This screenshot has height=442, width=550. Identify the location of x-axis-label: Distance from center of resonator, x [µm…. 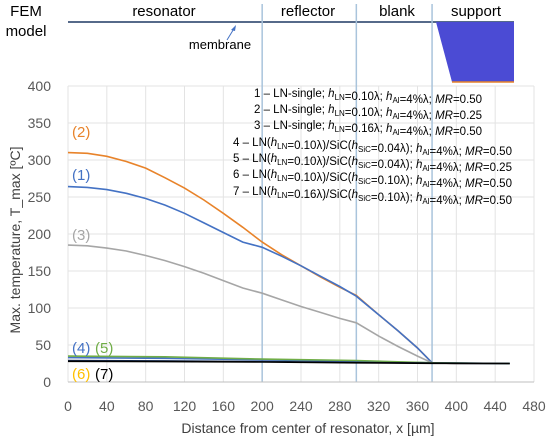
(307, 428).